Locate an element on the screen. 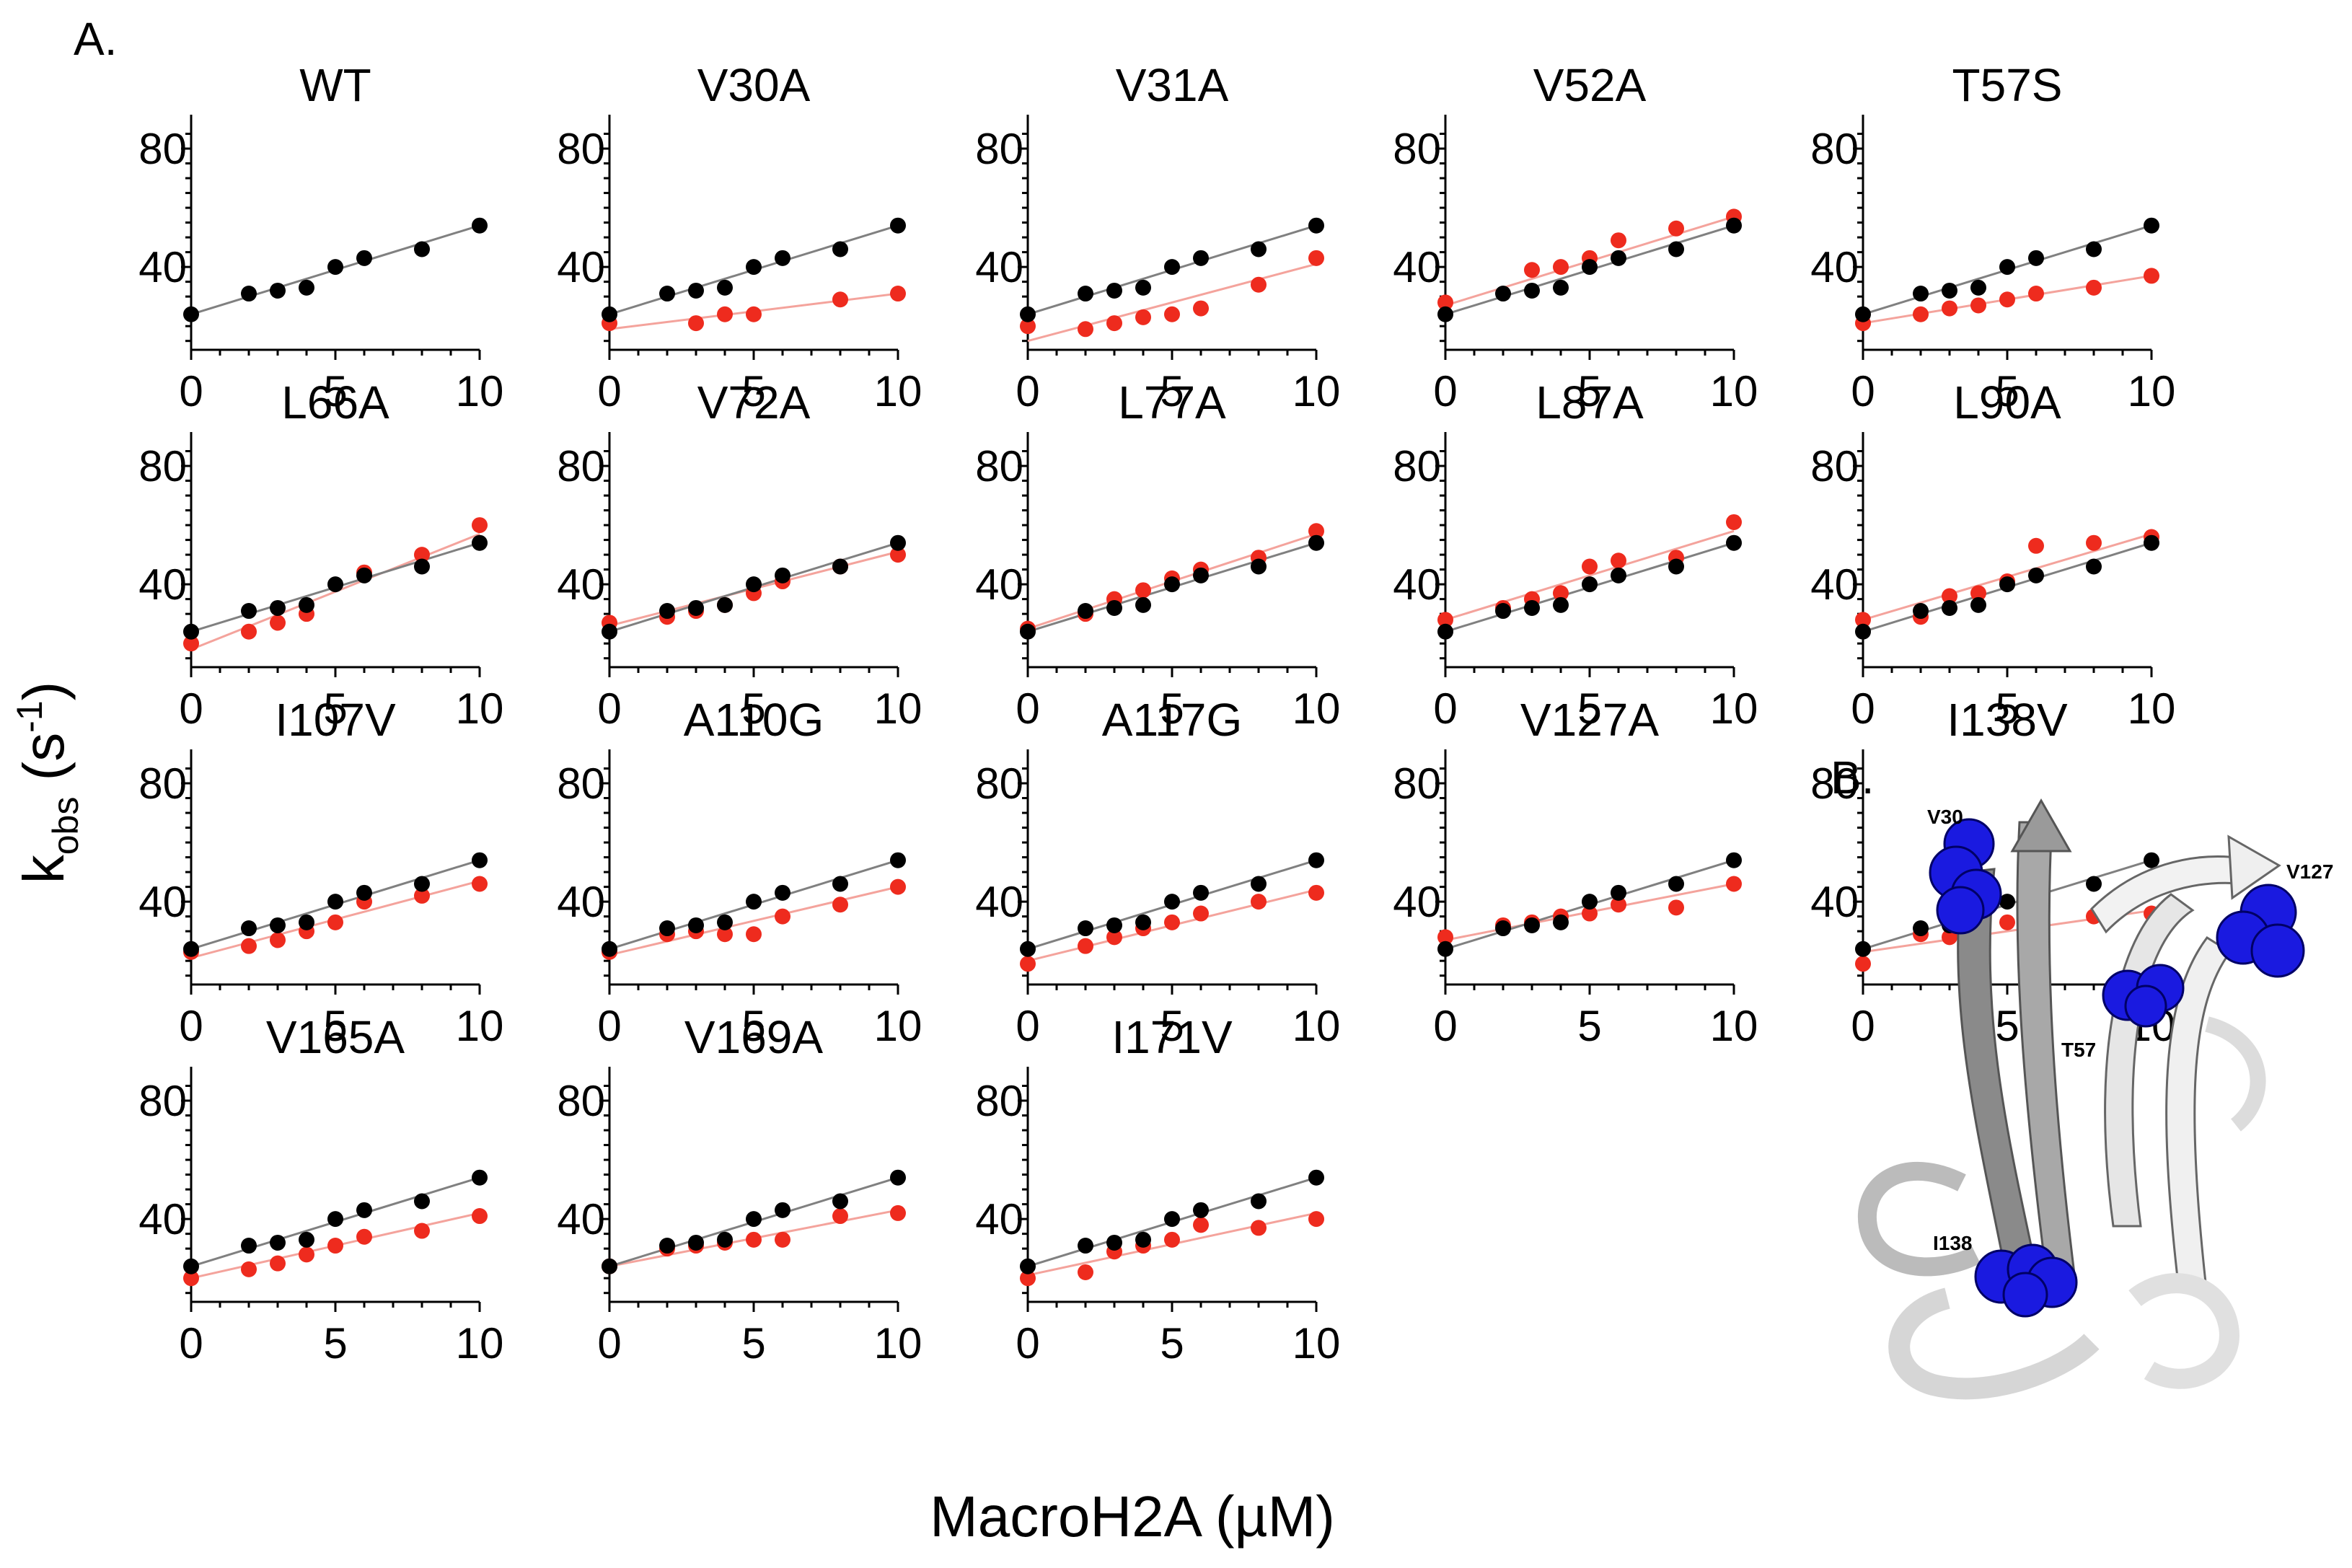  helix-bottom-right is located at coordinates (2183, 1331).